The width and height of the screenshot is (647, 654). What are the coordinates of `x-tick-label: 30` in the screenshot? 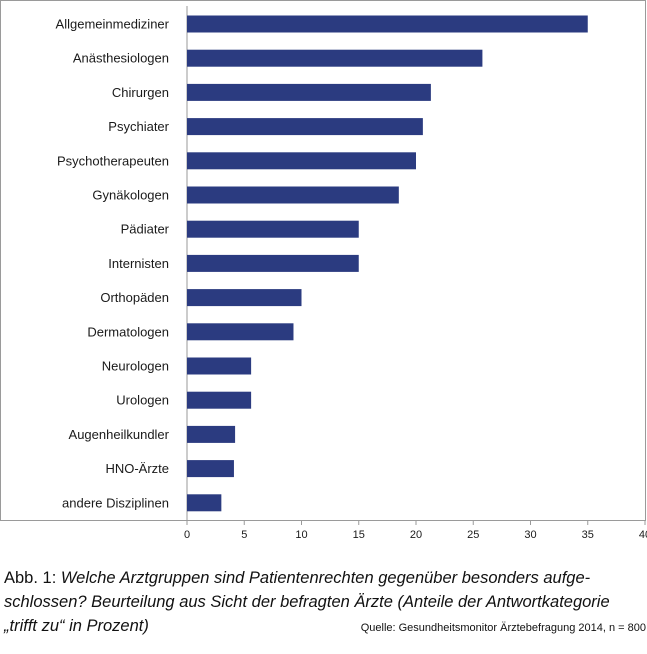 It's located at (530, 535).